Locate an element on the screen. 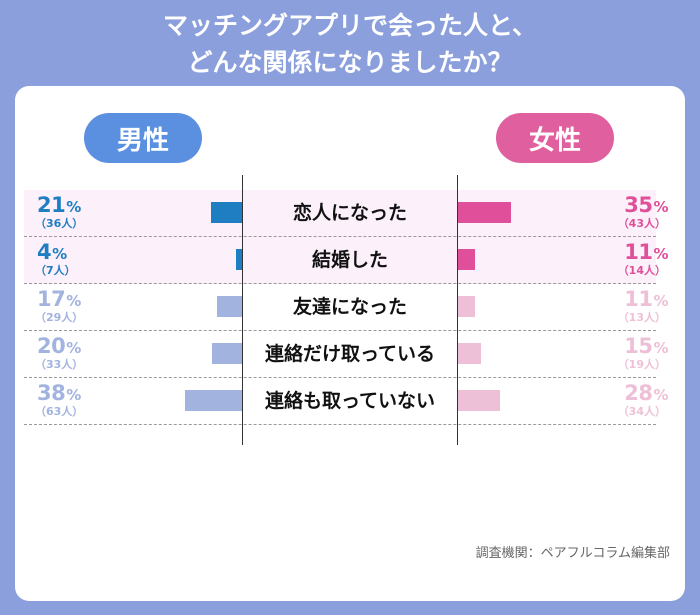 This screenshot has height=615, width=700. male-count-label: （63人） is located at coordinates (59, 411).